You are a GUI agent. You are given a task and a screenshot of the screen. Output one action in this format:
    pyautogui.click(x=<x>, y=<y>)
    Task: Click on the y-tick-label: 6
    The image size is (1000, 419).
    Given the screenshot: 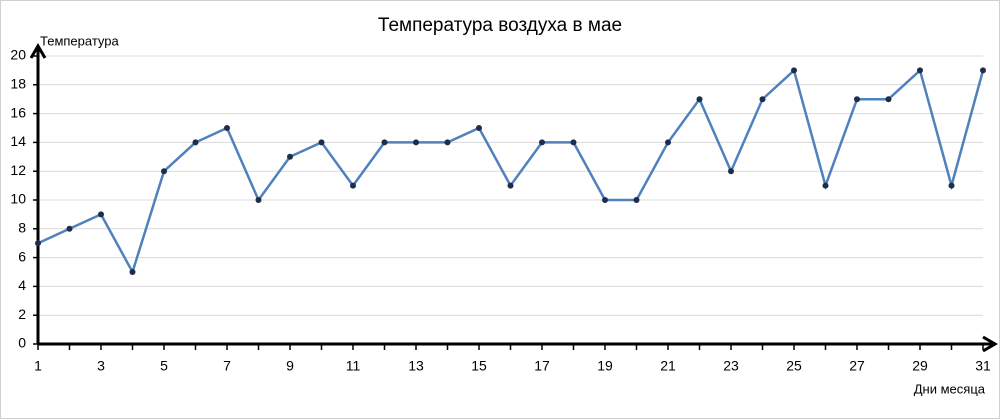 What is the action you would take?
    pyautogui.click(x=22, y=256)
    